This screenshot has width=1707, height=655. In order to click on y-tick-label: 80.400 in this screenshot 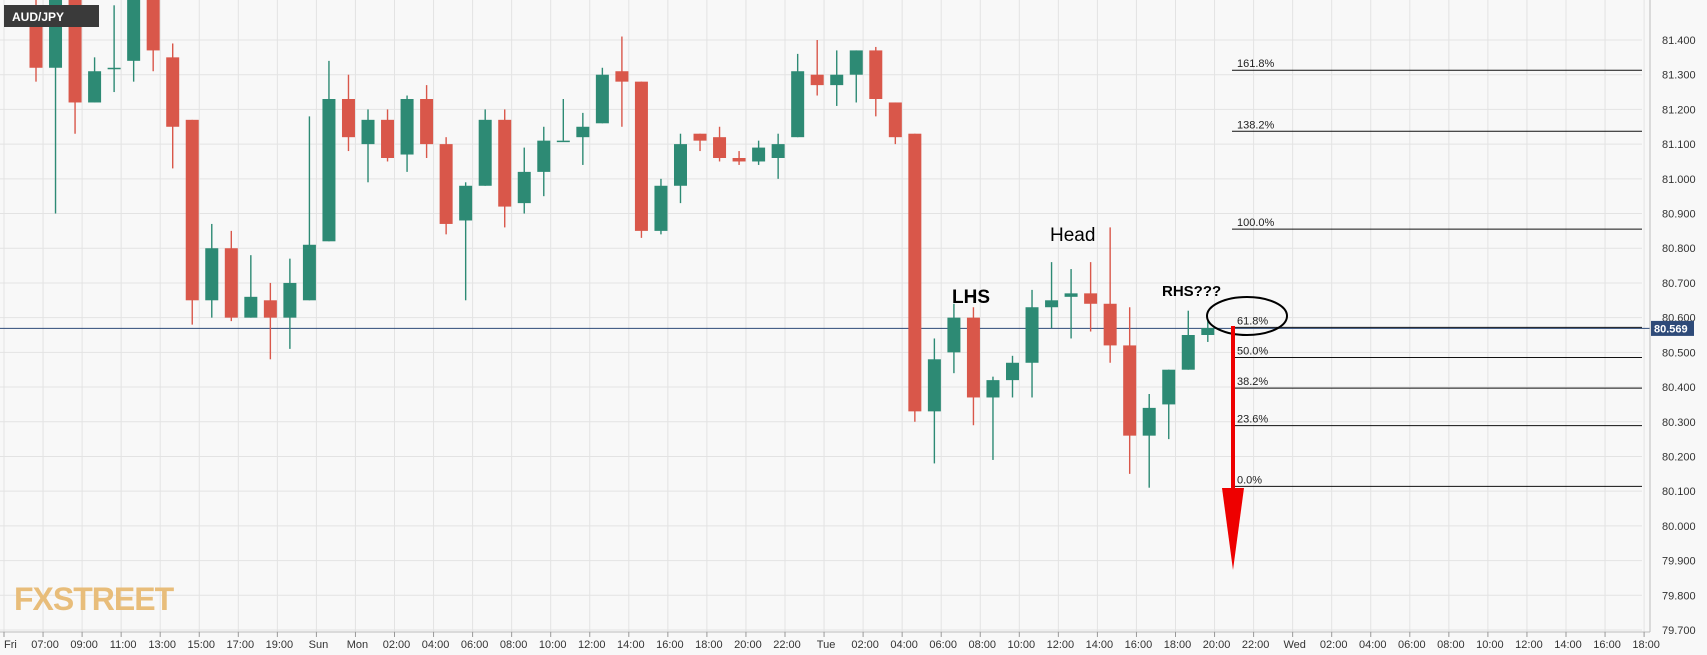, I will do `click(1679, 388)`.